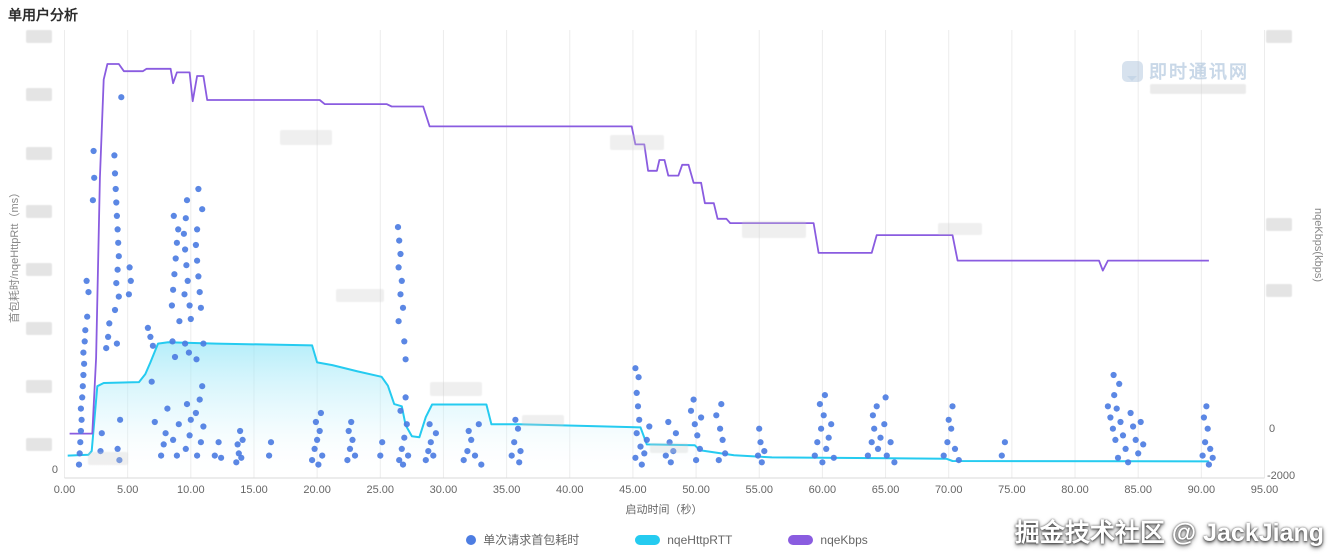 This screenshot has width=1334, height=555. Describe the element at coordinates (15, 255) in the screenshot. I see `y-left-axis-title: 首包耗时/nqeHttpRtt（ms）` at that location.